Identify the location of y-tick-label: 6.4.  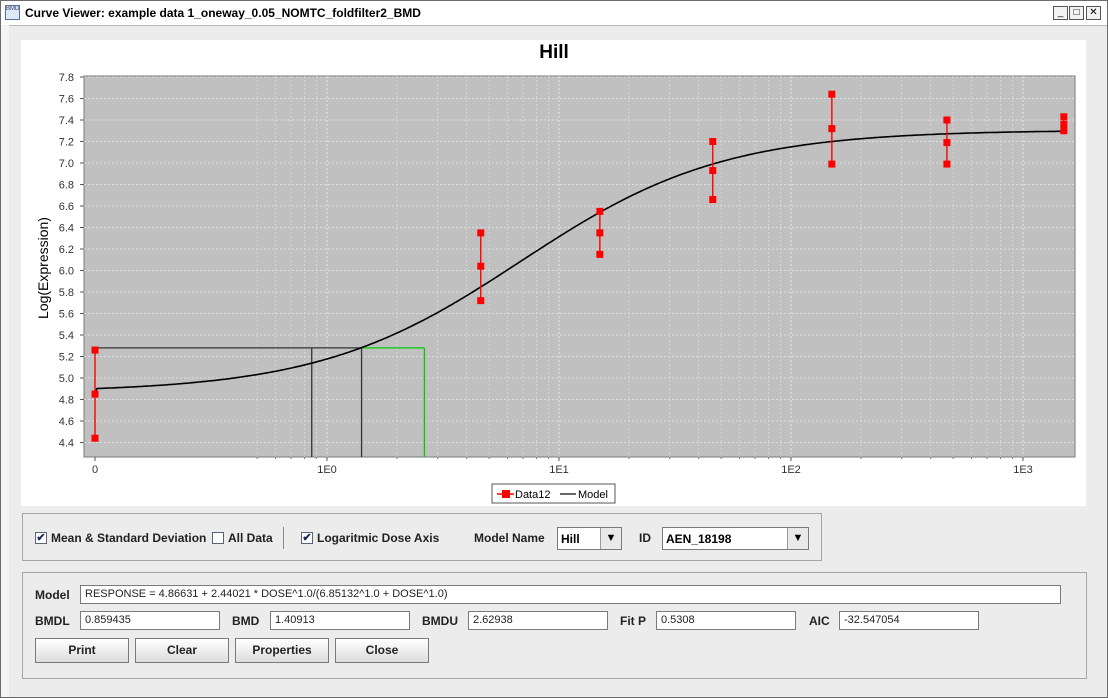
(66, 229).